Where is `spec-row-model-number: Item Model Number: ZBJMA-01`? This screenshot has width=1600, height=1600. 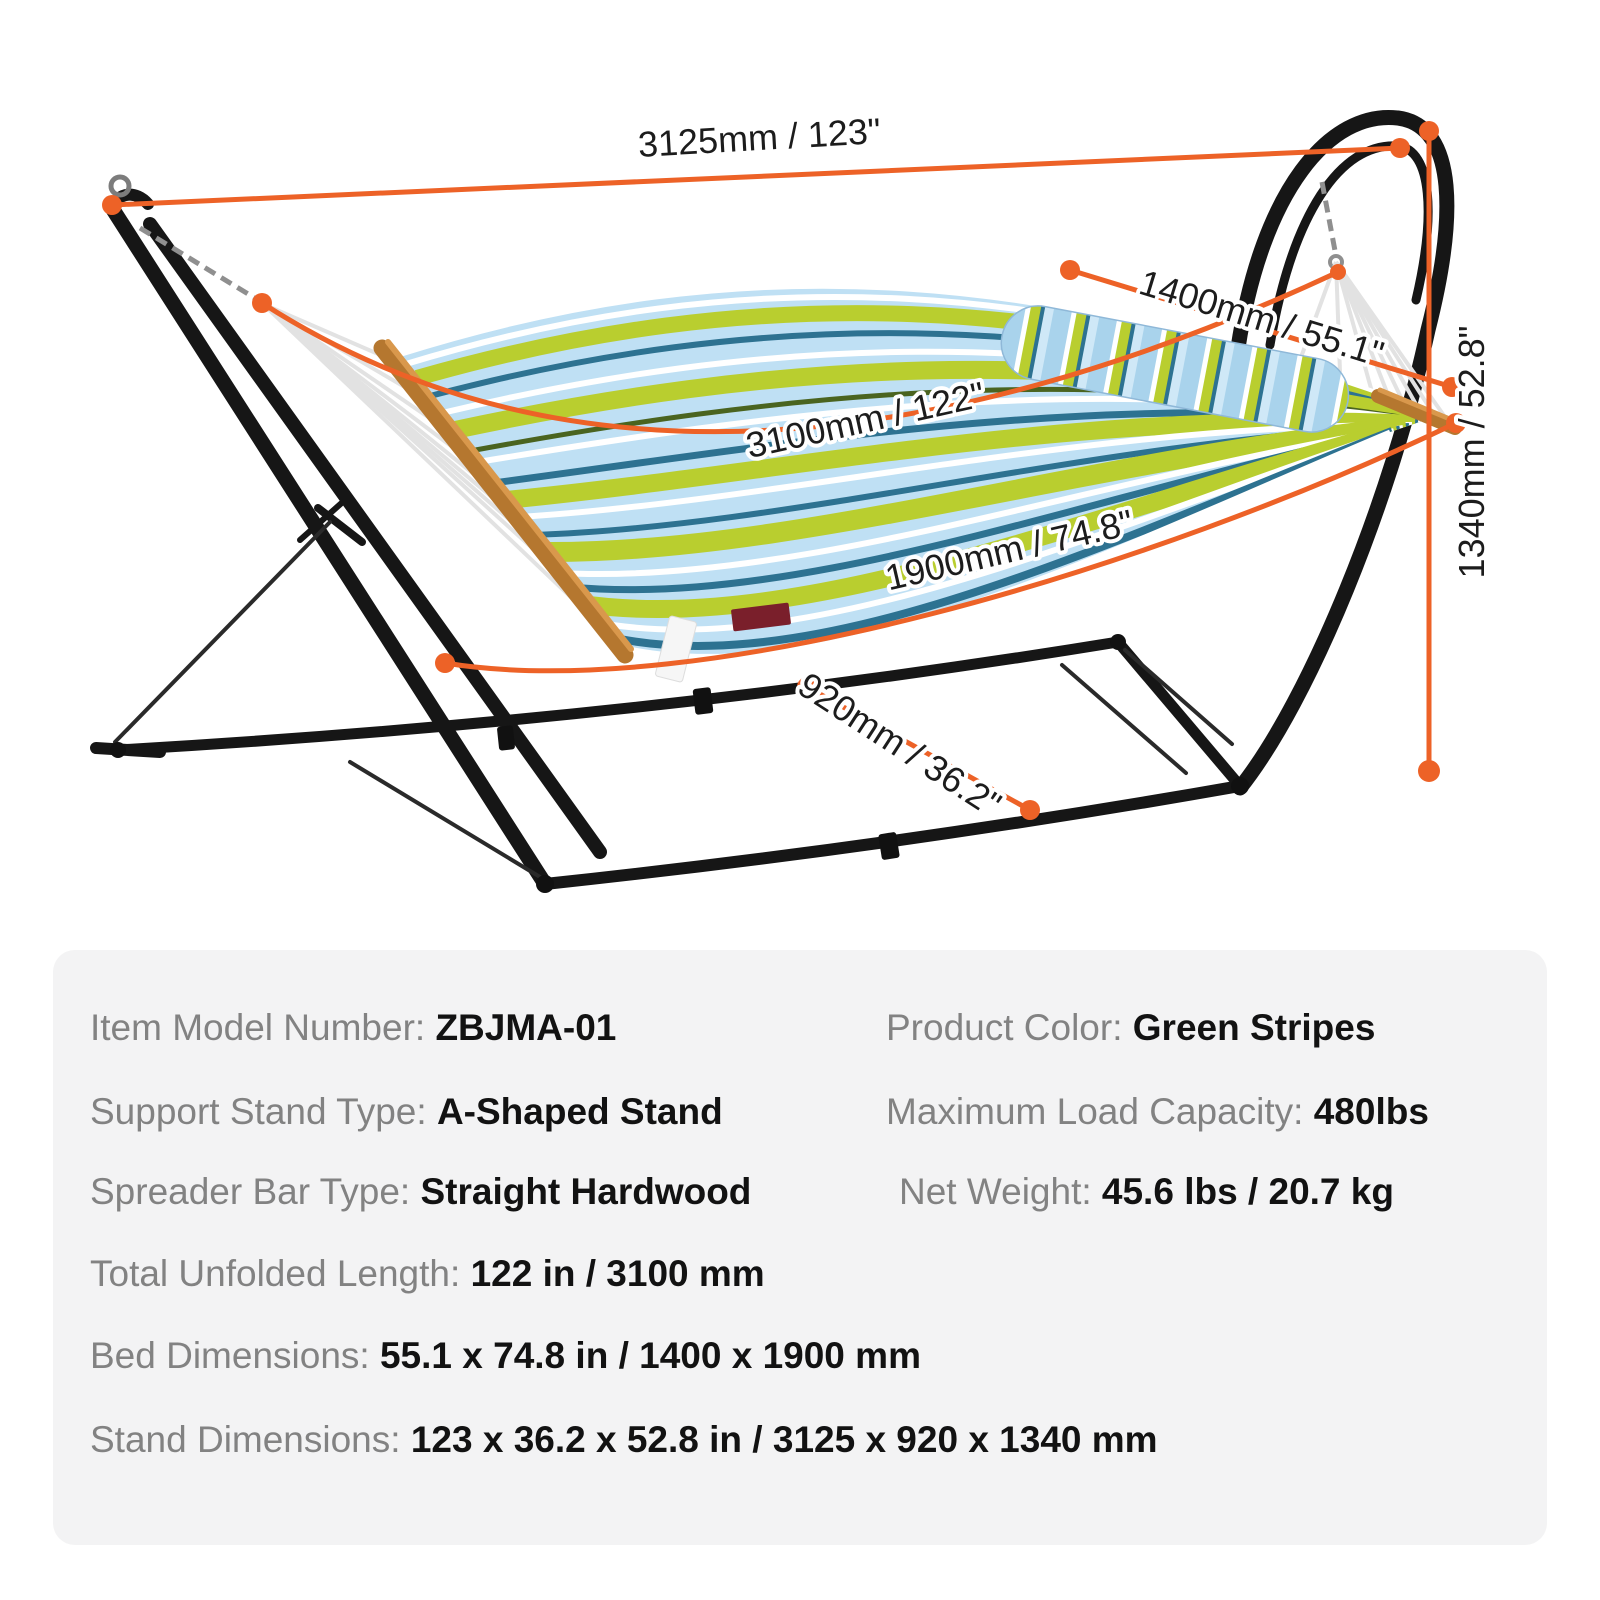 spec-row-model-number: Item Model Number: ZBJMA-01 is located at coordinates (353, 1028).